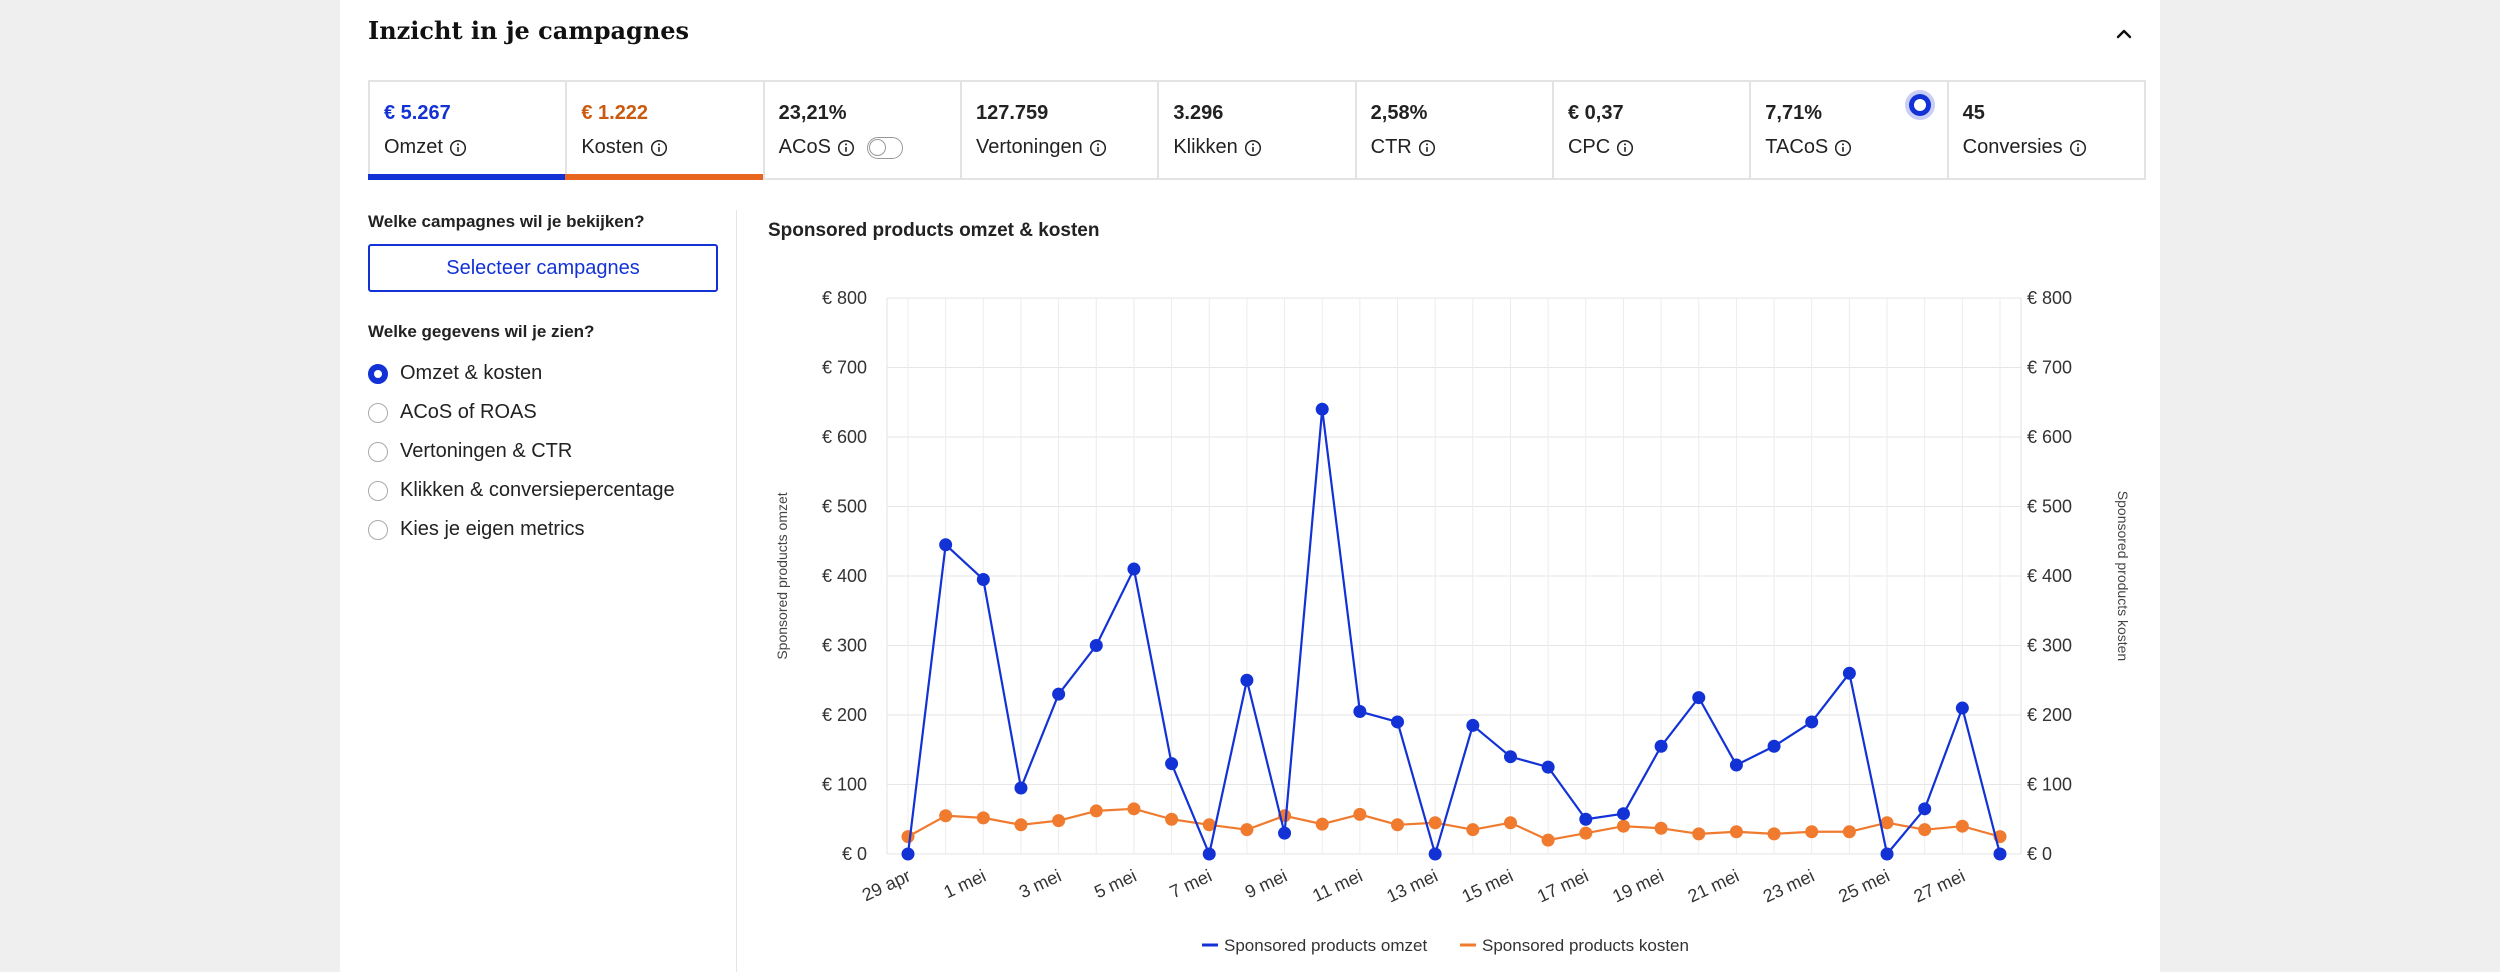 Image resolution: width=2500 pixels, height=972 pixels. I want to click on x-tick: 23 mei, so click(1788, 885).